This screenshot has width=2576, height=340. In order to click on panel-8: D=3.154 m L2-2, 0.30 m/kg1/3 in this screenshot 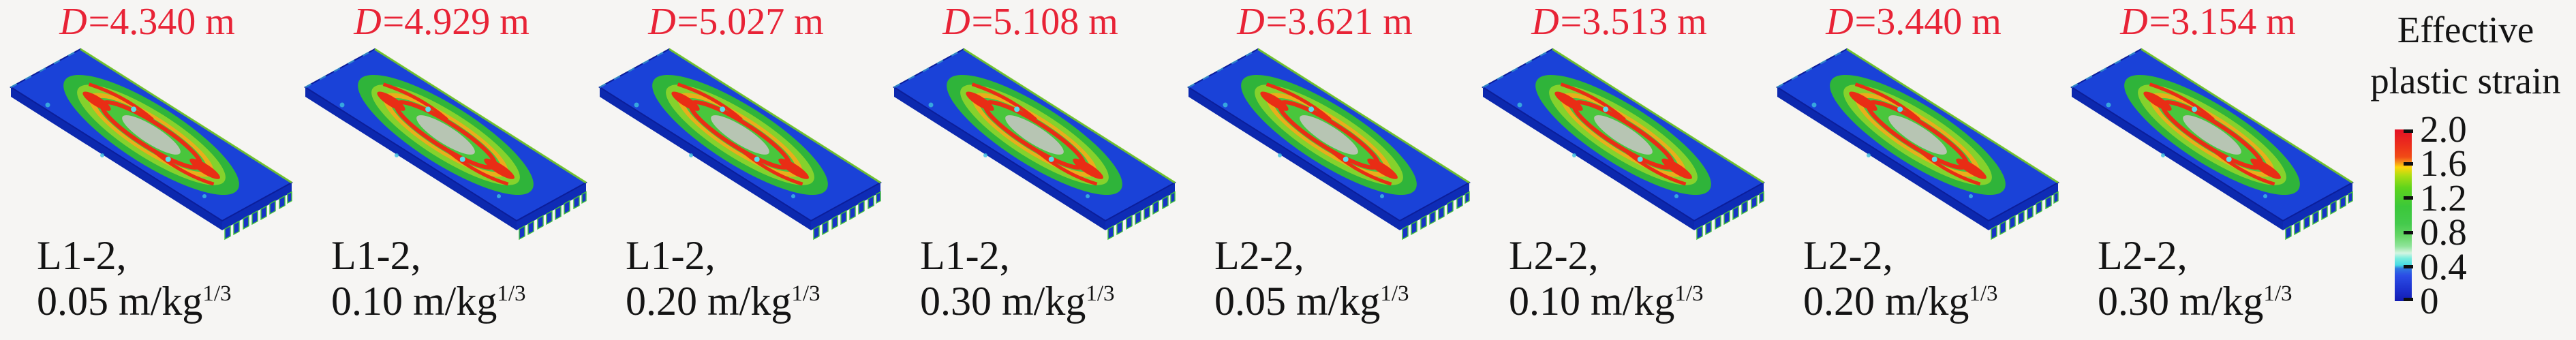, I will do `click(2208, 170)`.